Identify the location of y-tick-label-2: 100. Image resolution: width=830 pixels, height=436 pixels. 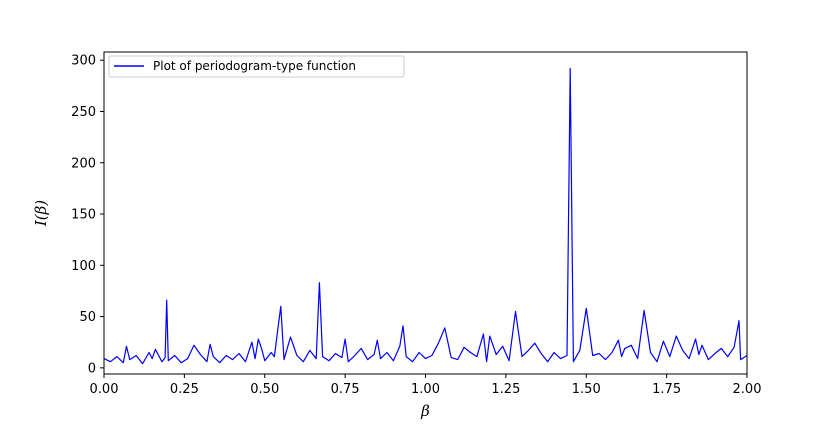
(83, 266).